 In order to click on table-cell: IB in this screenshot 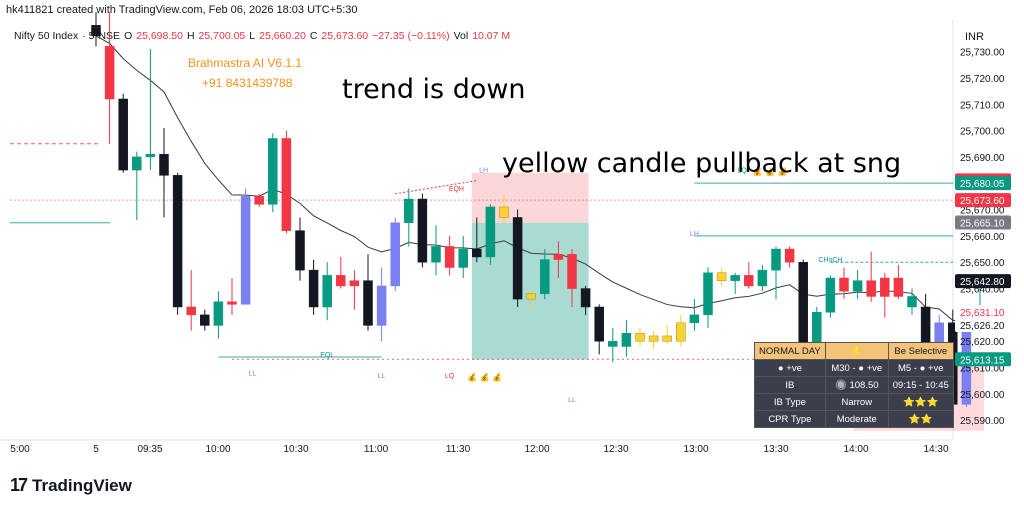, I will do `click(790, 385)`.